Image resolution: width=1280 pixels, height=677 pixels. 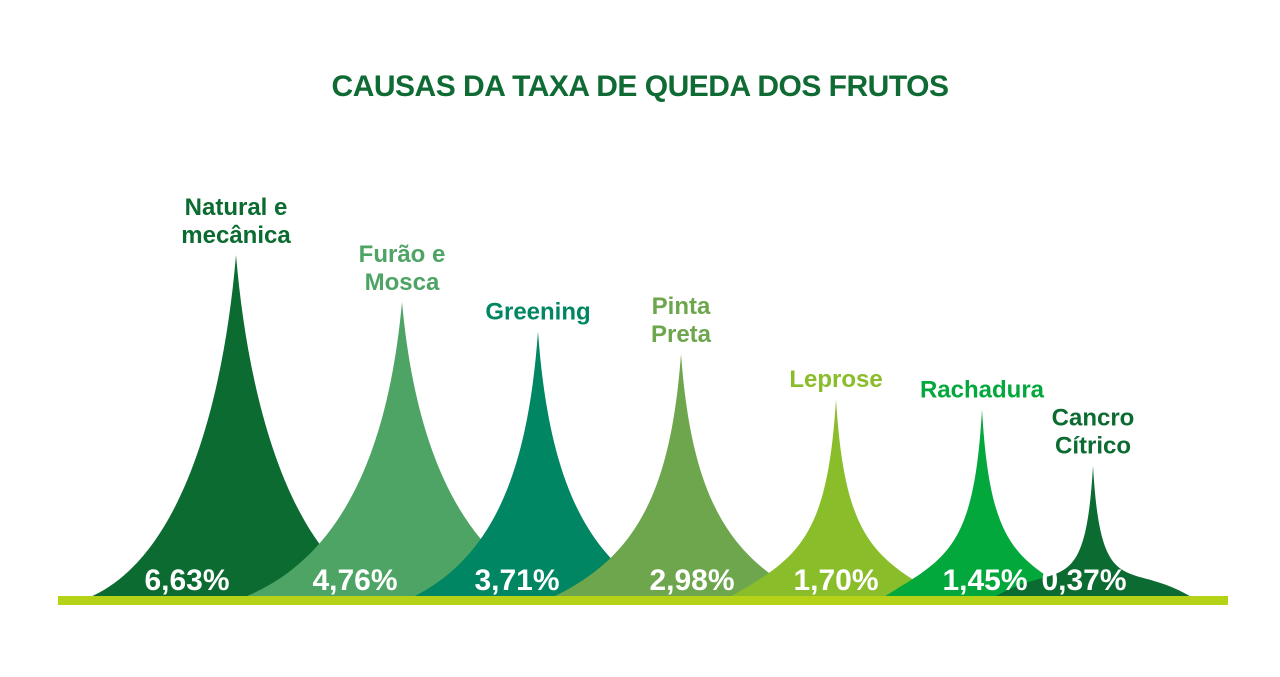 I want to click on value-label-7: 0,37%, so click(x=1083, y=580).